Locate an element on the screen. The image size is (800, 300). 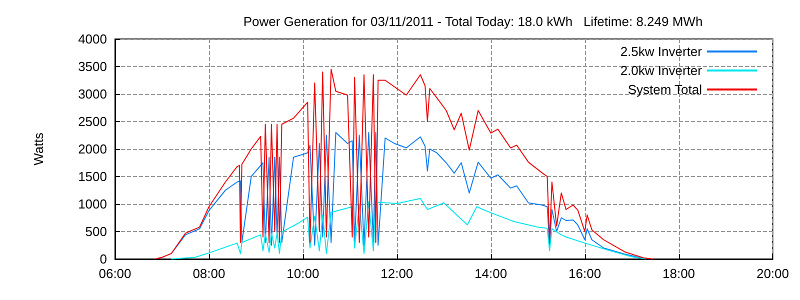
x-tick-label: 20:00 is located at coordinates (773, 273).